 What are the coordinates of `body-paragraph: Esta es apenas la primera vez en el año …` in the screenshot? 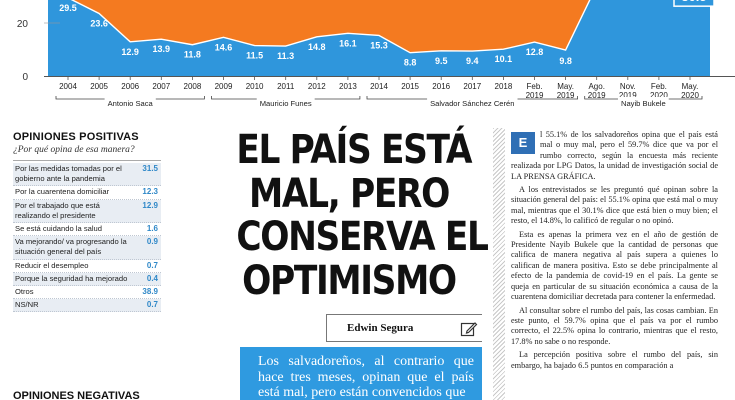 It's located at (614, 265).